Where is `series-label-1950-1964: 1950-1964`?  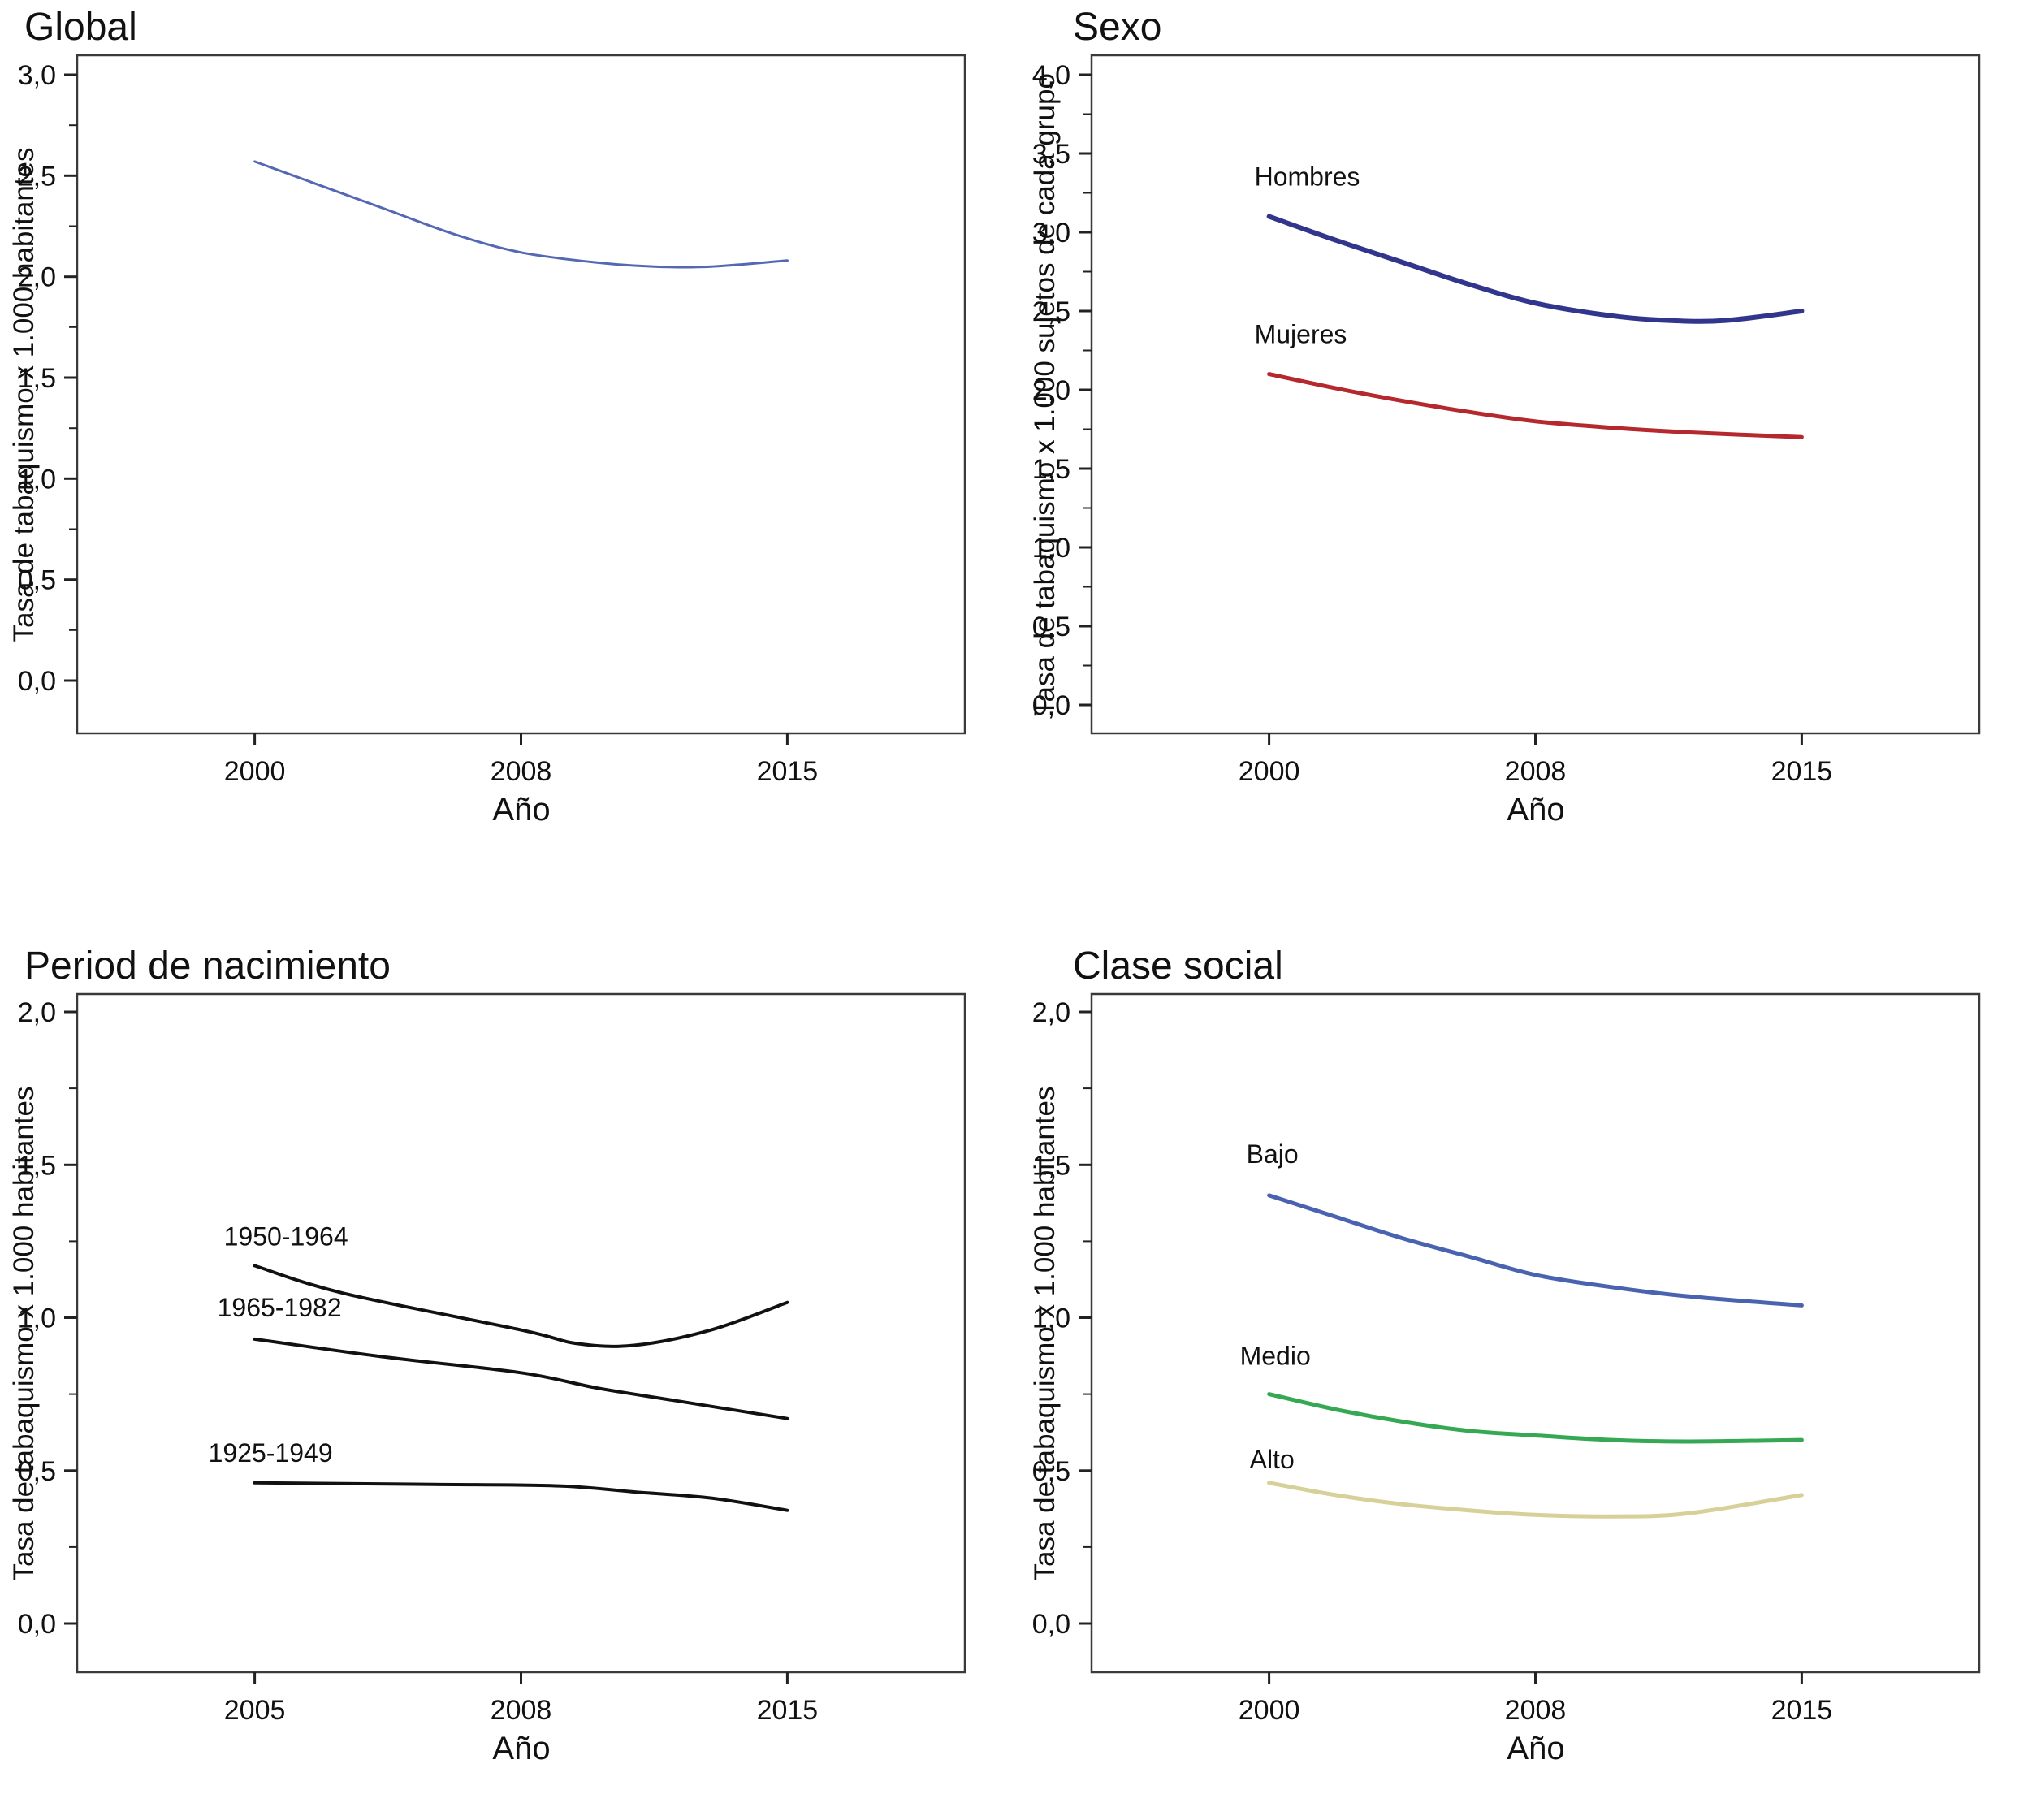
series-label-1950-1964: 1950-1964 is located at coordinates (286, 1237).